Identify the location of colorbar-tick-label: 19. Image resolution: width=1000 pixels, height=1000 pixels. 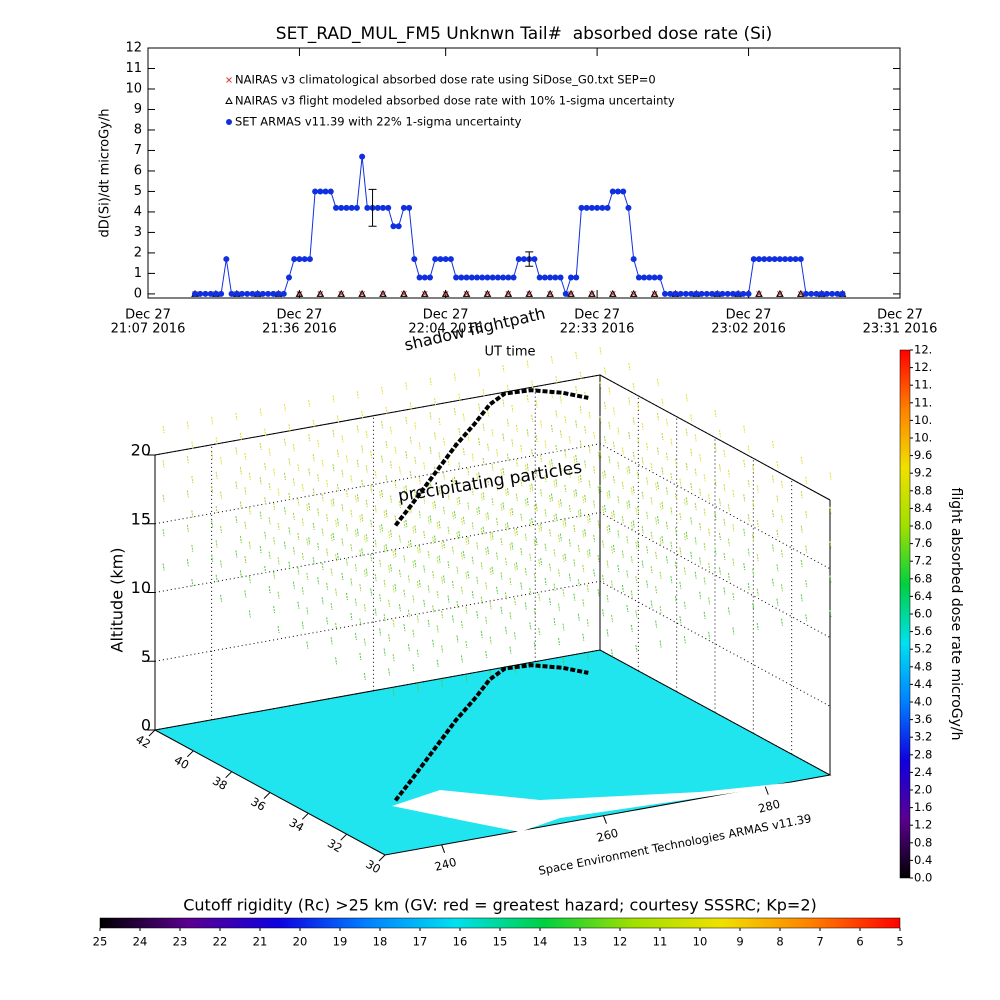
(340, 942).